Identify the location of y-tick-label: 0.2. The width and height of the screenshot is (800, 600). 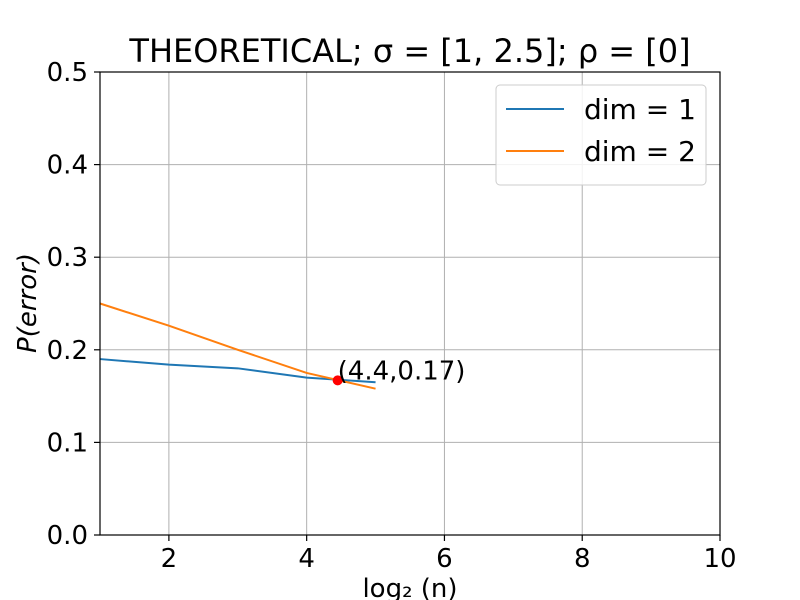
(67, 351).